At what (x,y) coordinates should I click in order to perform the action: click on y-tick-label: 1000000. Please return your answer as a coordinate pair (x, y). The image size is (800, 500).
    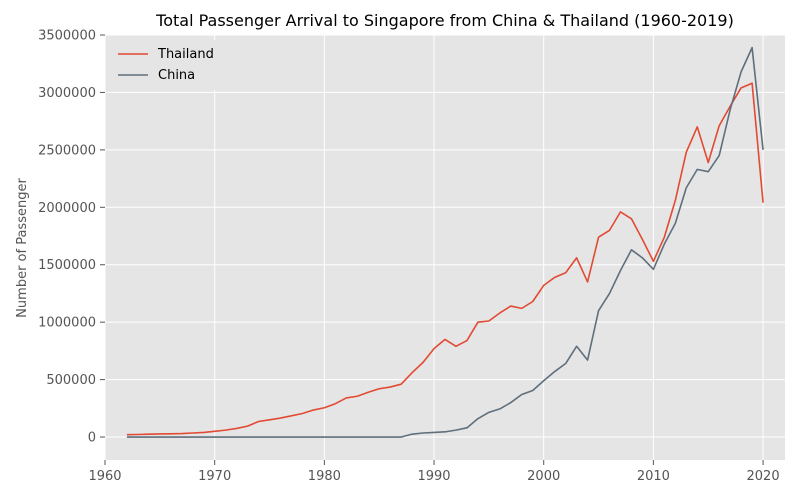
    Looking at the image, I should click on (67, 323).